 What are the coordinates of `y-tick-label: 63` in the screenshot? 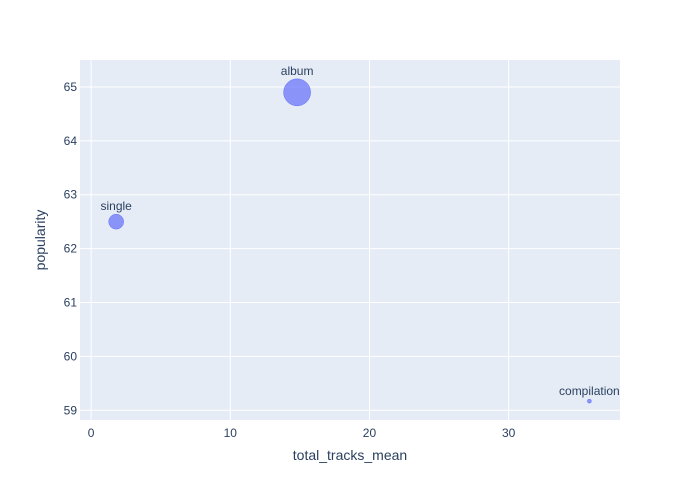 It's located at (71, 195).